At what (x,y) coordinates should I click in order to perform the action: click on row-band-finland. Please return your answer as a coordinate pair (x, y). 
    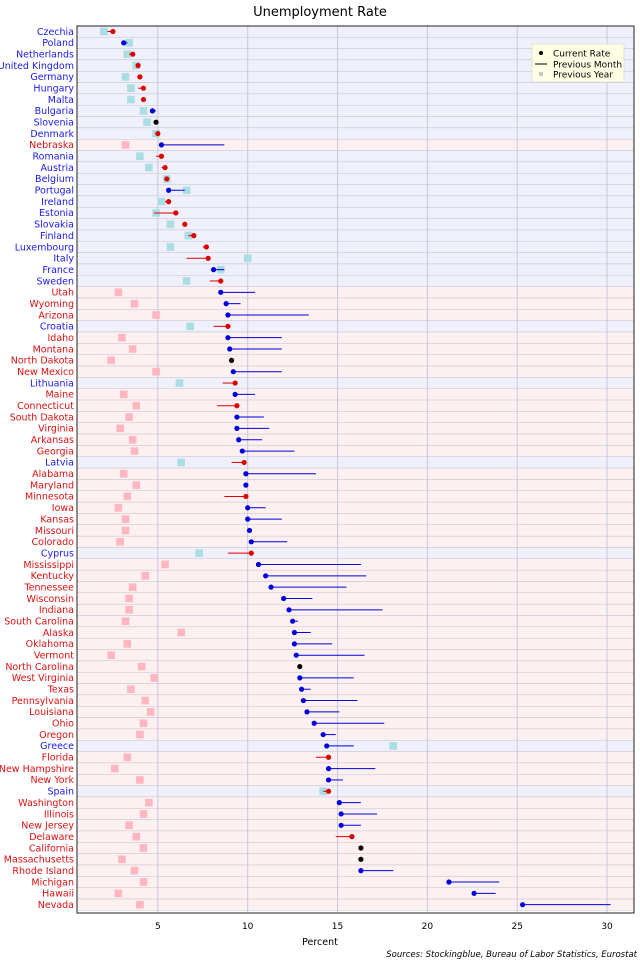
    Looking at the image, I should click on (355, 235).